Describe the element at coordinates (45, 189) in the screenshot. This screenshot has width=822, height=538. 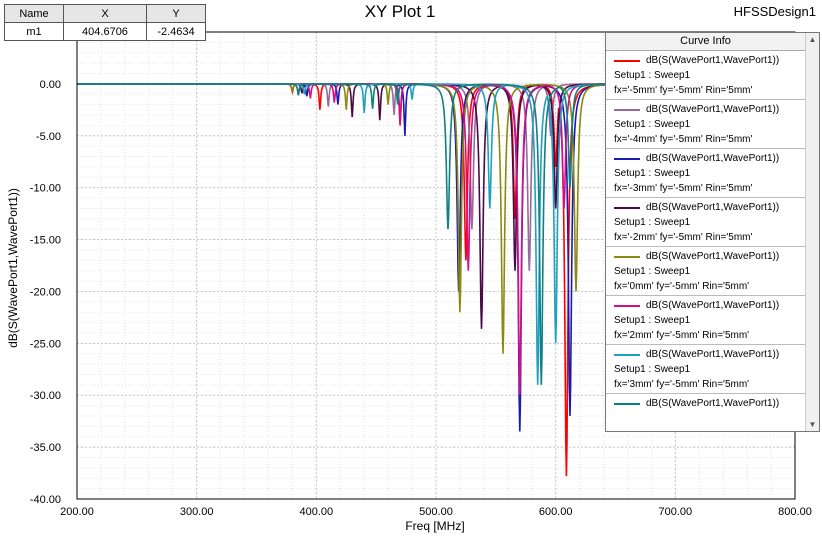
I see `y-tick-label: -10.00` at that location.